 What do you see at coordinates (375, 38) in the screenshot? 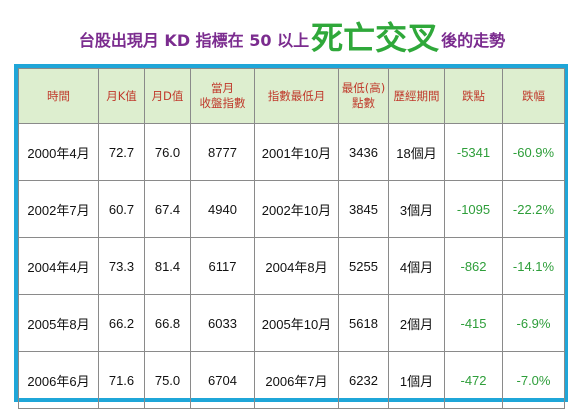
I see `title-highlight: 死亡交叉` at bounding box center [375, 38].